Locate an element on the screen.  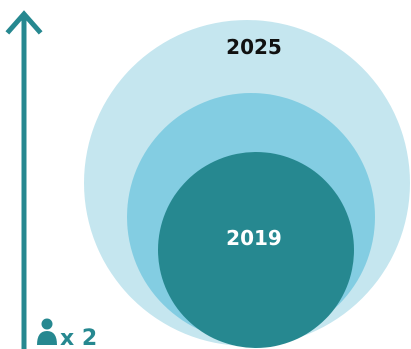
arrow-head is located at coordinates (24, 22).